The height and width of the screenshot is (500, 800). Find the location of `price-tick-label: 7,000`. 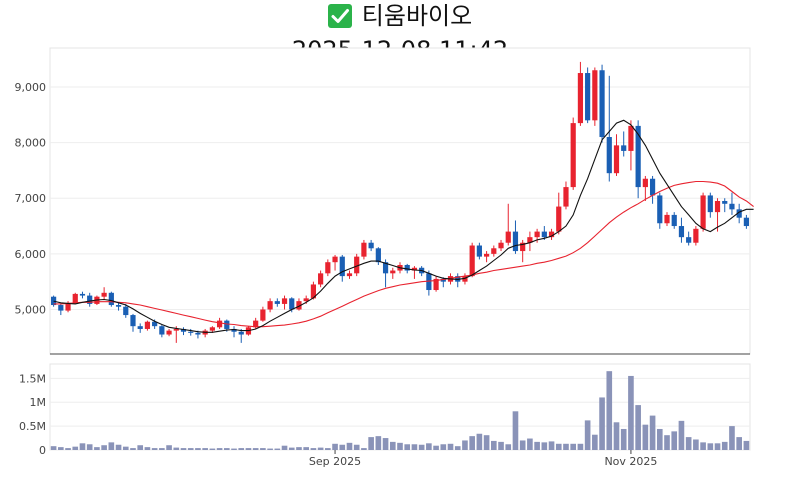

price-tick-label: 7,000 is located at coordinates (31, 198).